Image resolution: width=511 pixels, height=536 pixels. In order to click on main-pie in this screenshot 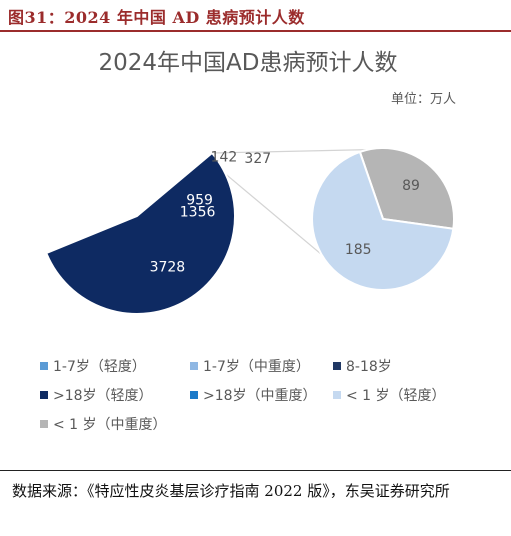, I will do `click(140, 233)`.